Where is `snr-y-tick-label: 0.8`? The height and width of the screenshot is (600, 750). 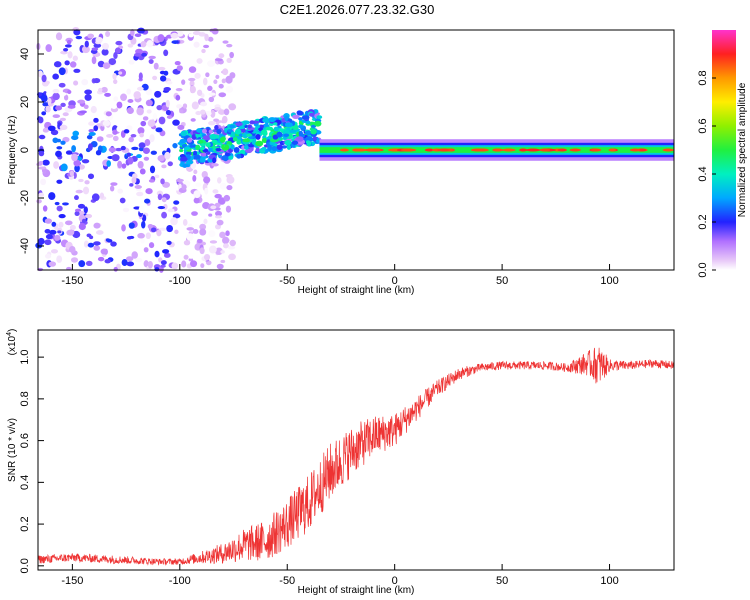 snr-y-tick-label: 0.8 is located at coordinates (25, 398).